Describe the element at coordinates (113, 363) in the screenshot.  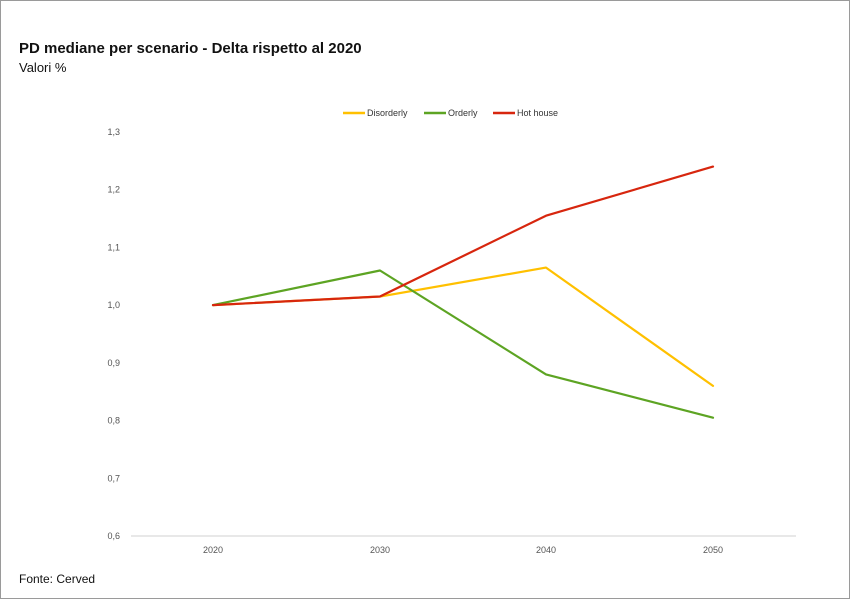
I see `y-tick-label: 0,9` at that location.